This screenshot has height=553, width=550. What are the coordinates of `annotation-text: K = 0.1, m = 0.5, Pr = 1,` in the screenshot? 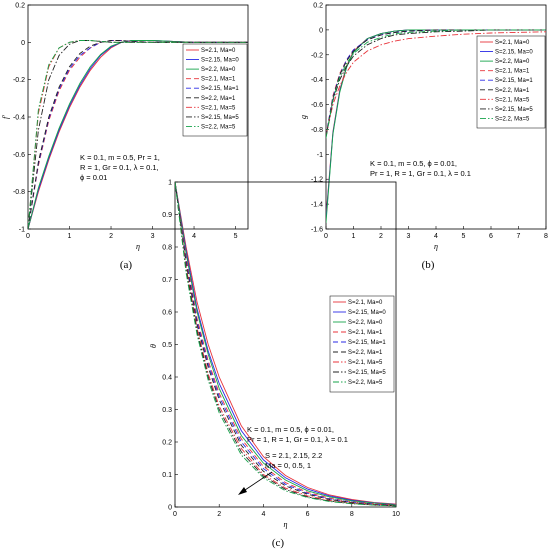 It's located at (120, 157).